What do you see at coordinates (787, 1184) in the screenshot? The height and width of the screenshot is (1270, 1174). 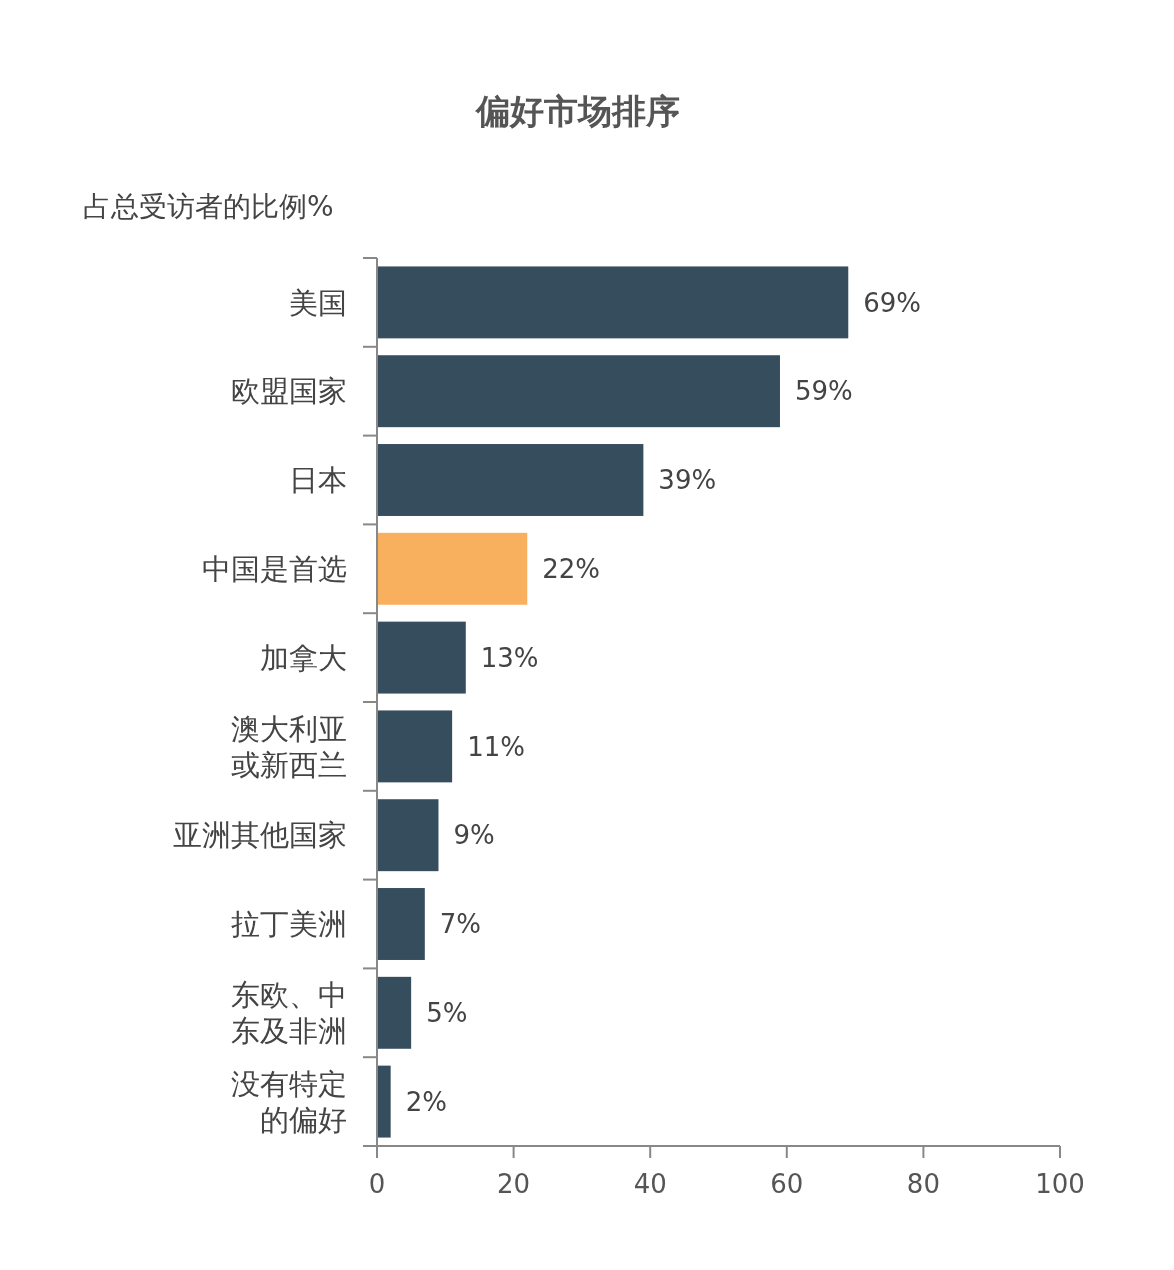 I see `x-tick-label: 60` at bounding box center [787, 1184].